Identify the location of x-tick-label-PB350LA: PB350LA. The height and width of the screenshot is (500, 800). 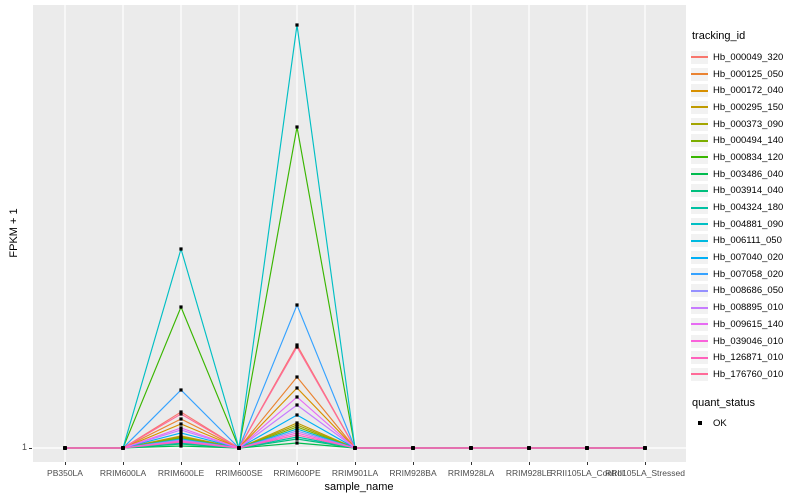
(65, 473).